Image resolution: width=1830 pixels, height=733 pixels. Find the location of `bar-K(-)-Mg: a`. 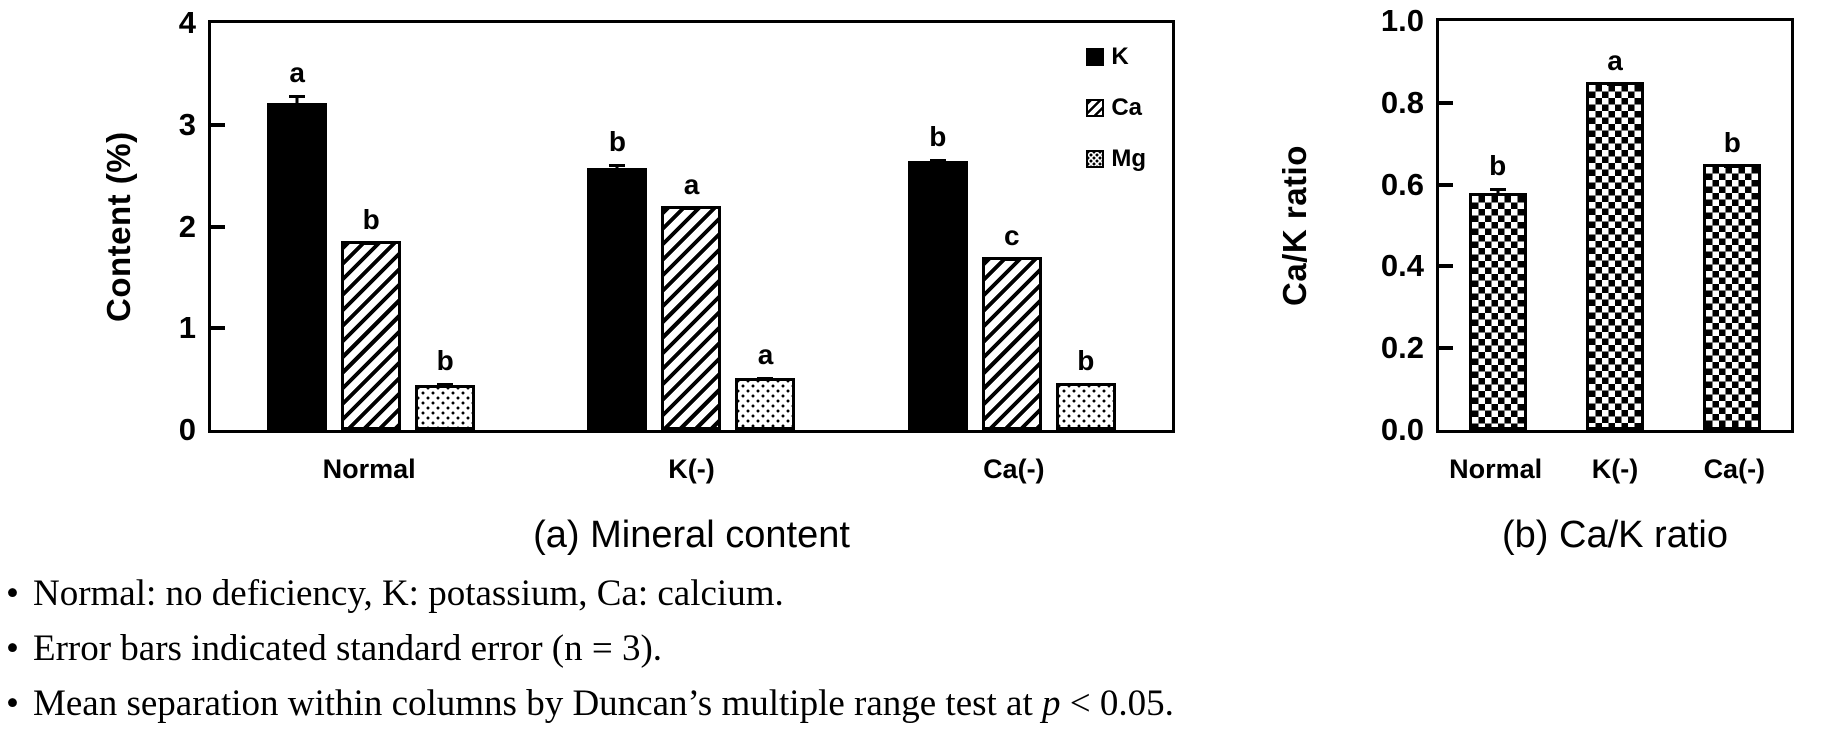

bar-K(-)-Mg: a is located at coordinates (765, 385).